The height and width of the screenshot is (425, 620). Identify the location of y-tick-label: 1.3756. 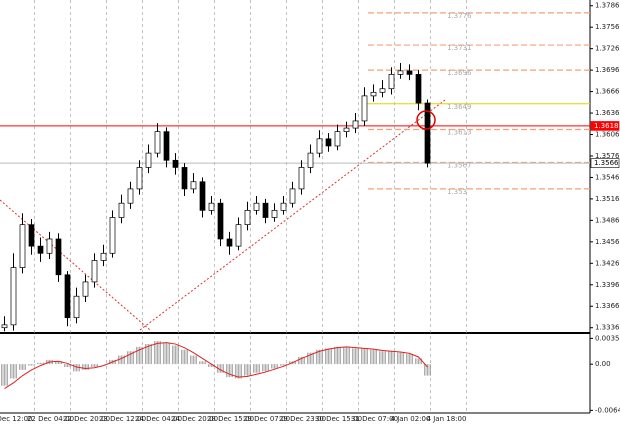
(607, 27).